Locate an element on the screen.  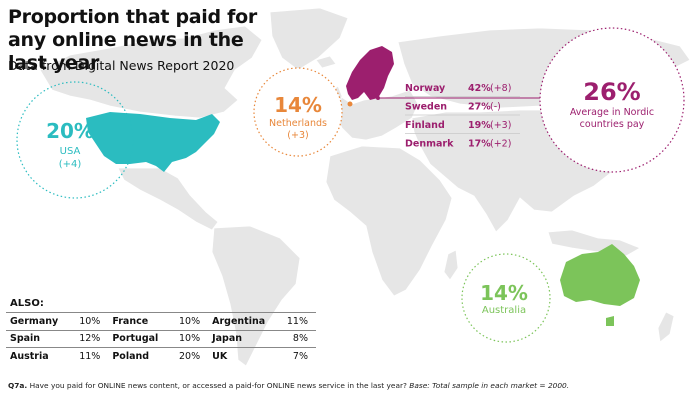
nordic-value-finland: 19% is located at coordinates (479, 125).